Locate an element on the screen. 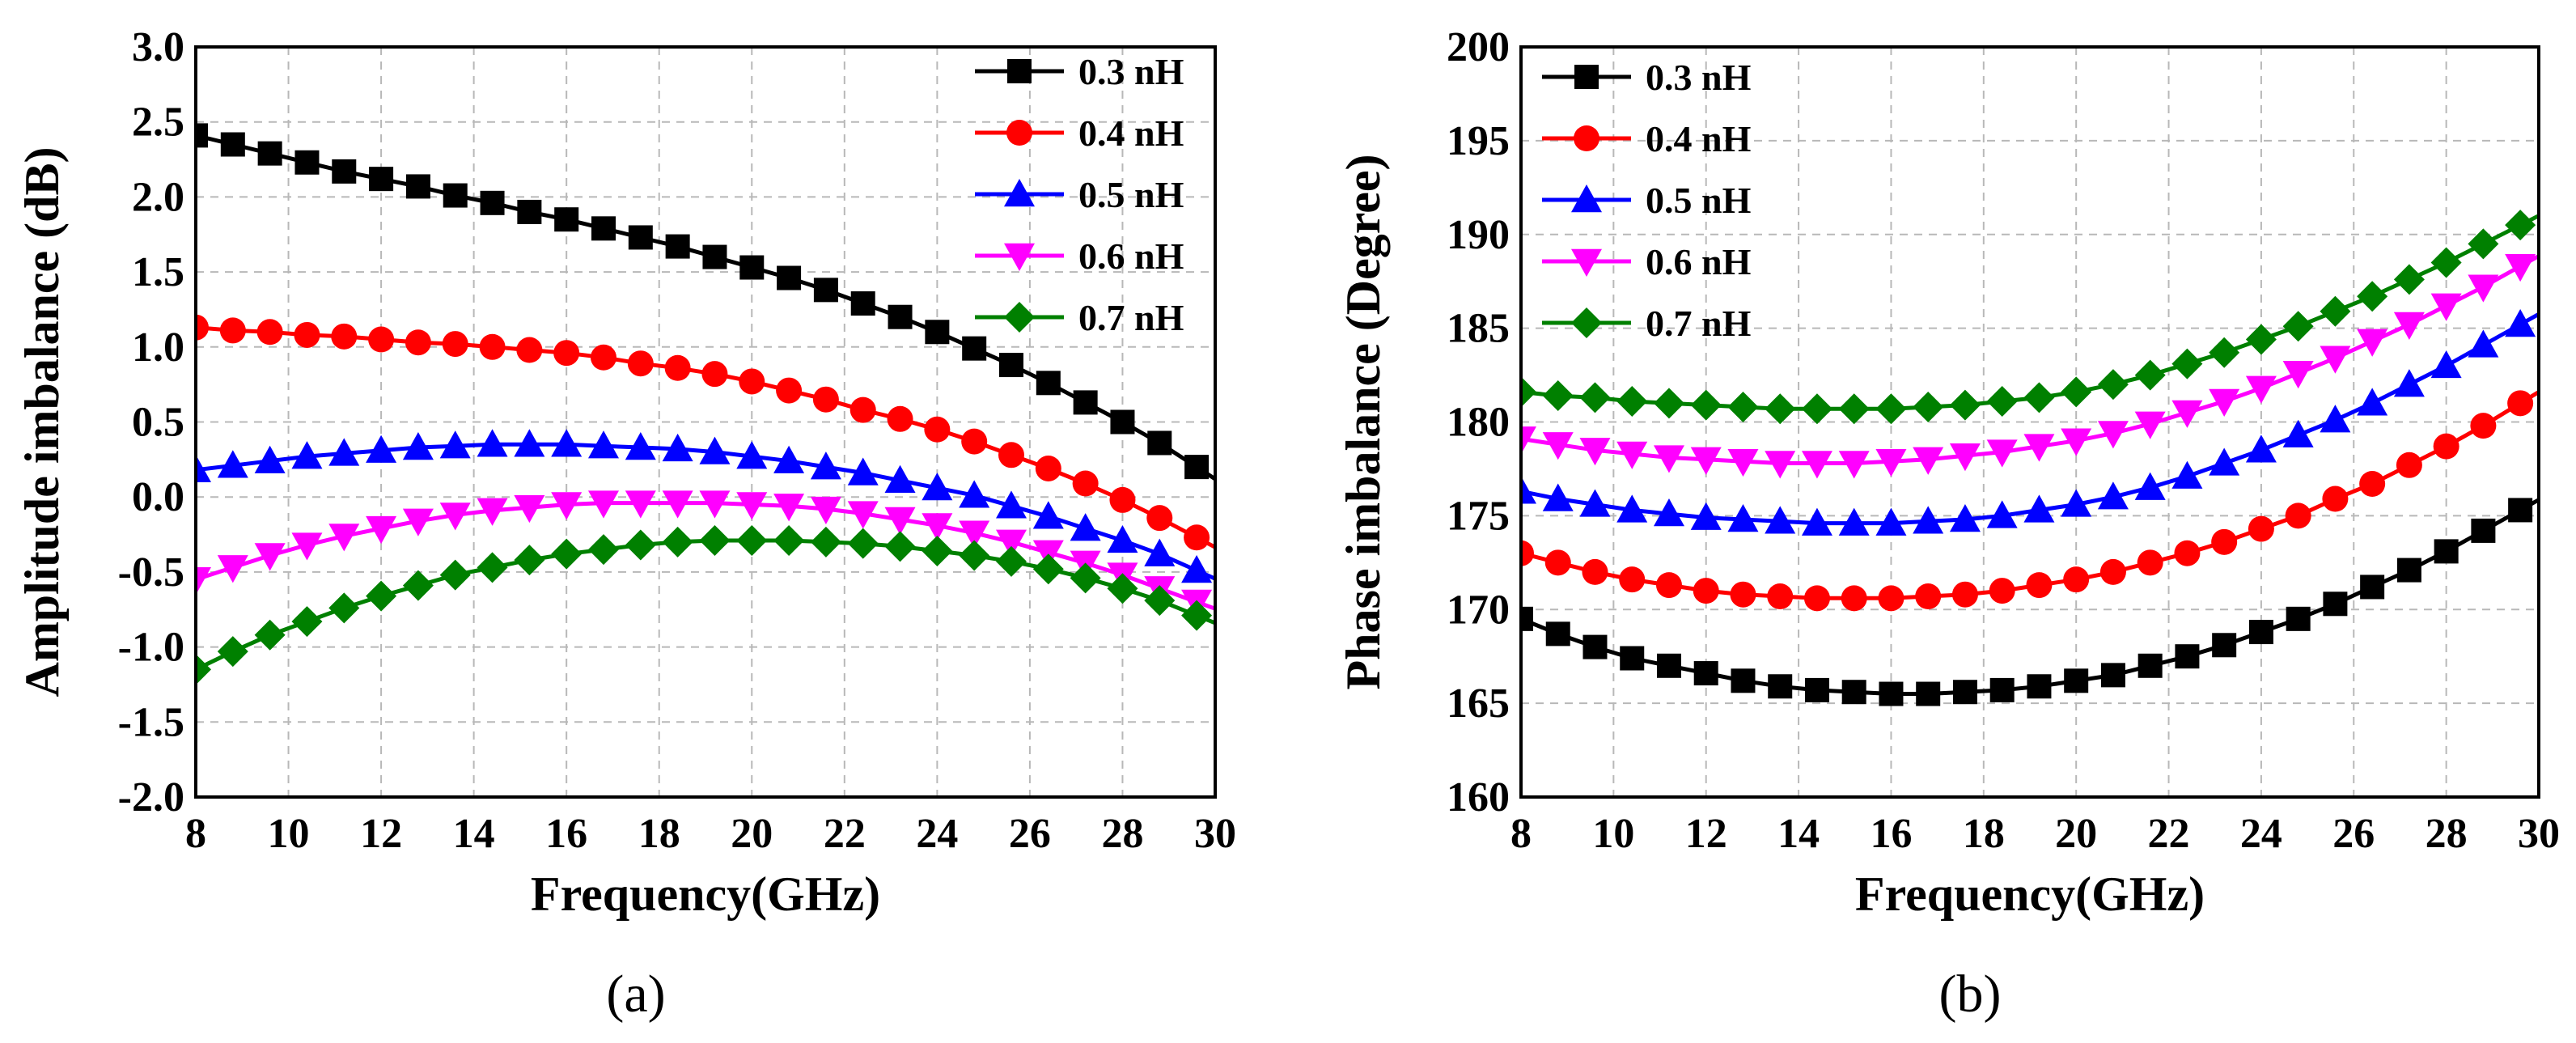 This screenshot has height=1043, width=2576. x-tick-label: 16 is located at coordinates (566, 834).